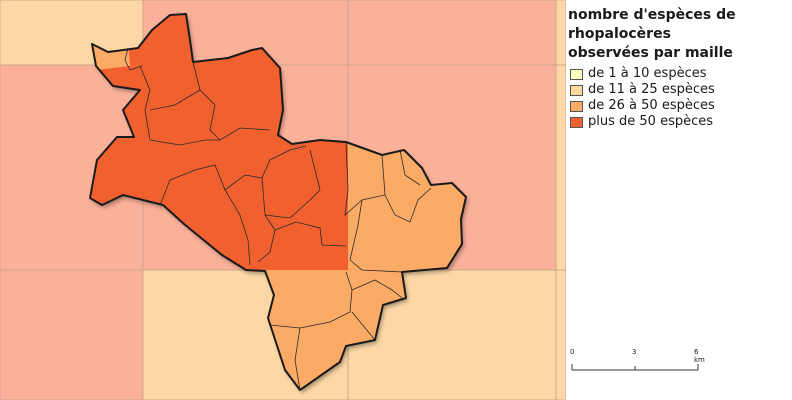 The image size is (792, 400). What do you see at coordinates (635, 367) in the screenshot?
I see `scale-line` at bounding box center [635, 367].